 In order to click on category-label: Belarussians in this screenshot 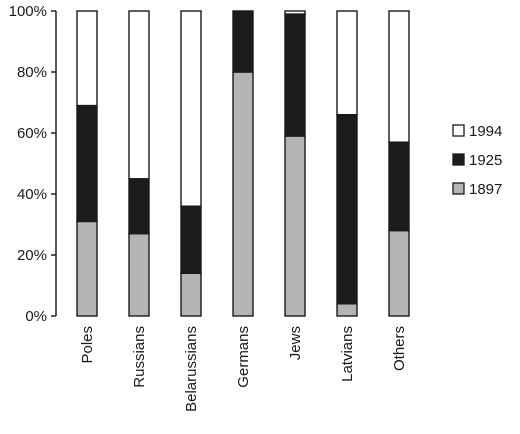, I will do `click(191, 369)`.